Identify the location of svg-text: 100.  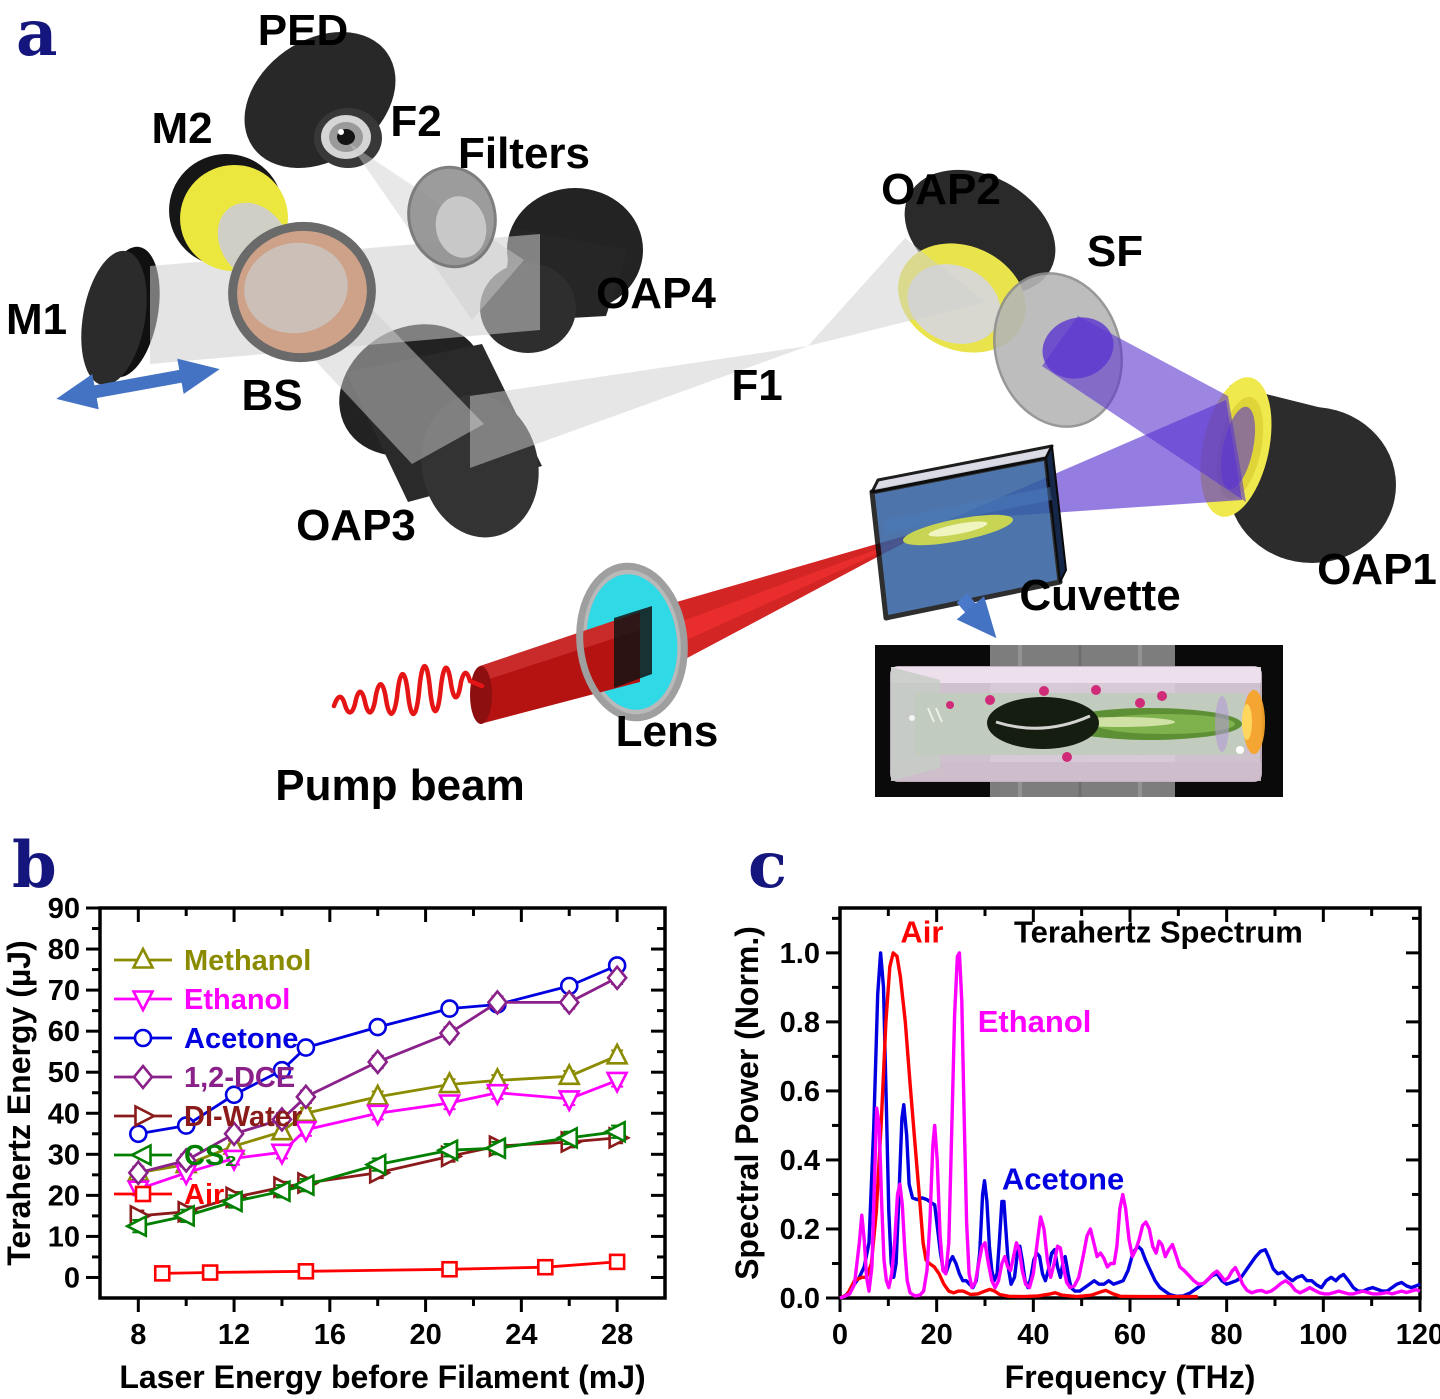
(1323, 1335).